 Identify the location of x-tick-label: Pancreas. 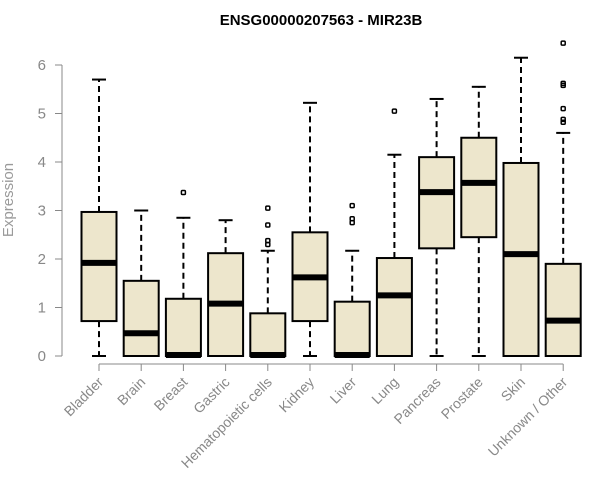
(417, 400).